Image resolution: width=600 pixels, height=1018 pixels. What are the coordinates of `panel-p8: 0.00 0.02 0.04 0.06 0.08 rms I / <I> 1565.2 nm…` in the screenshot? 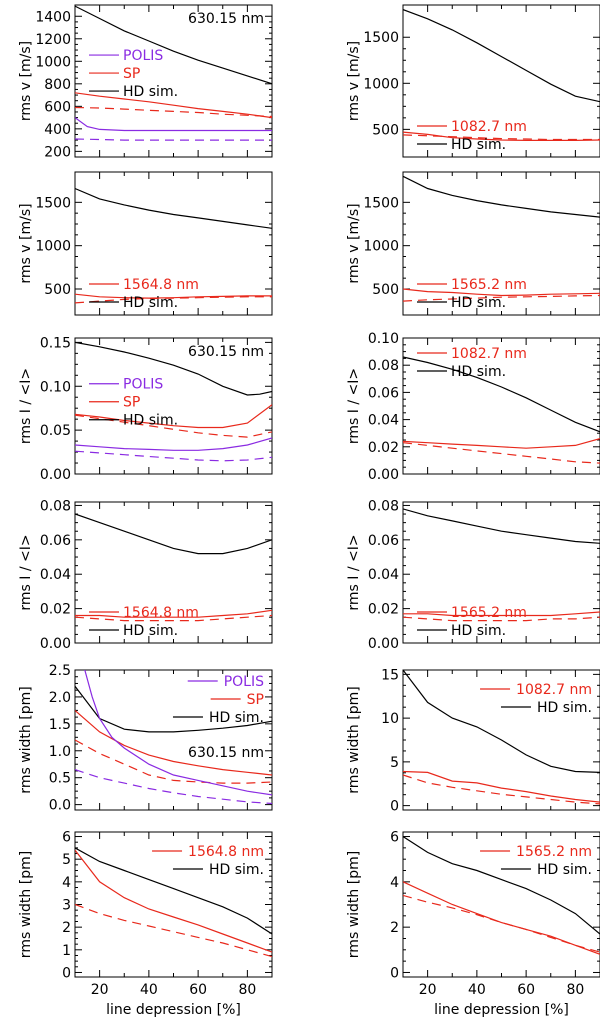 It's located at (473, 575).